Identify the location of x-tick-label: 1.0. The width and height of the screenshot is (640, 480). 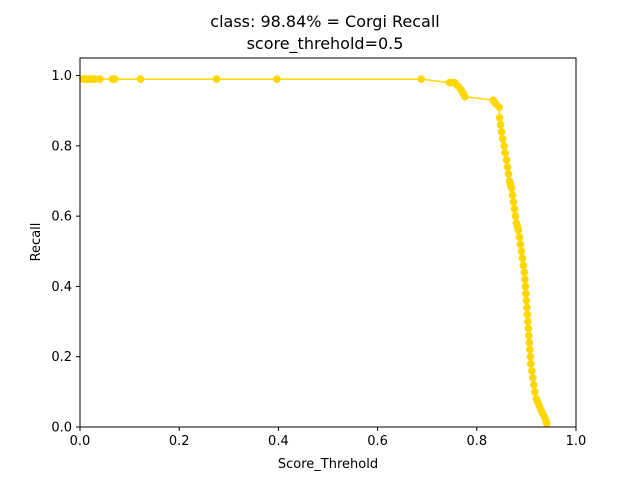
(576, 441).